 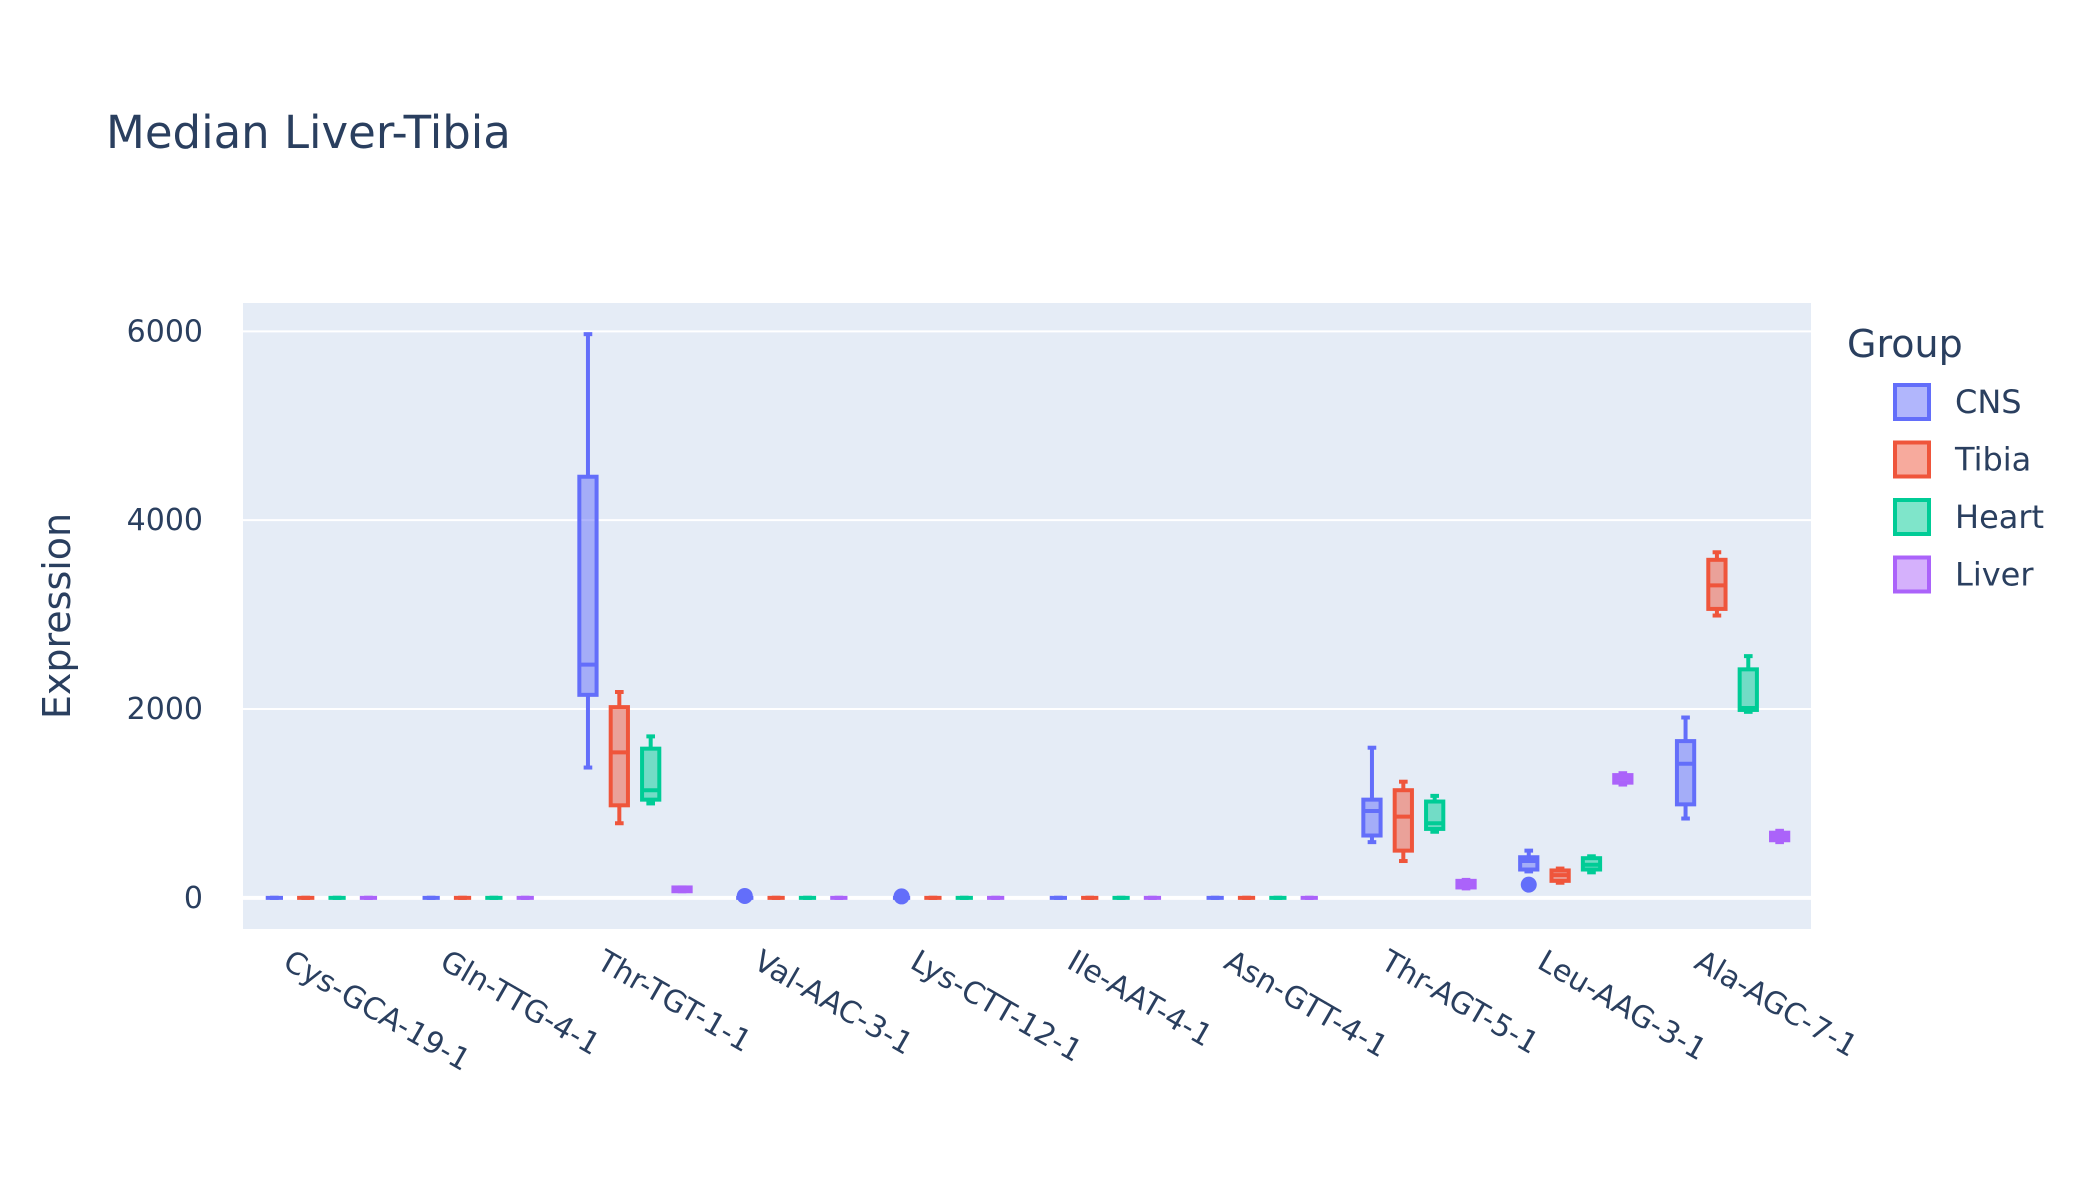 What do you see at coordinates (1776, 1004) in the screenshot?
I see `x-tick-label: Ala-AGC-7-1` at bounding box center [1776, 1004].